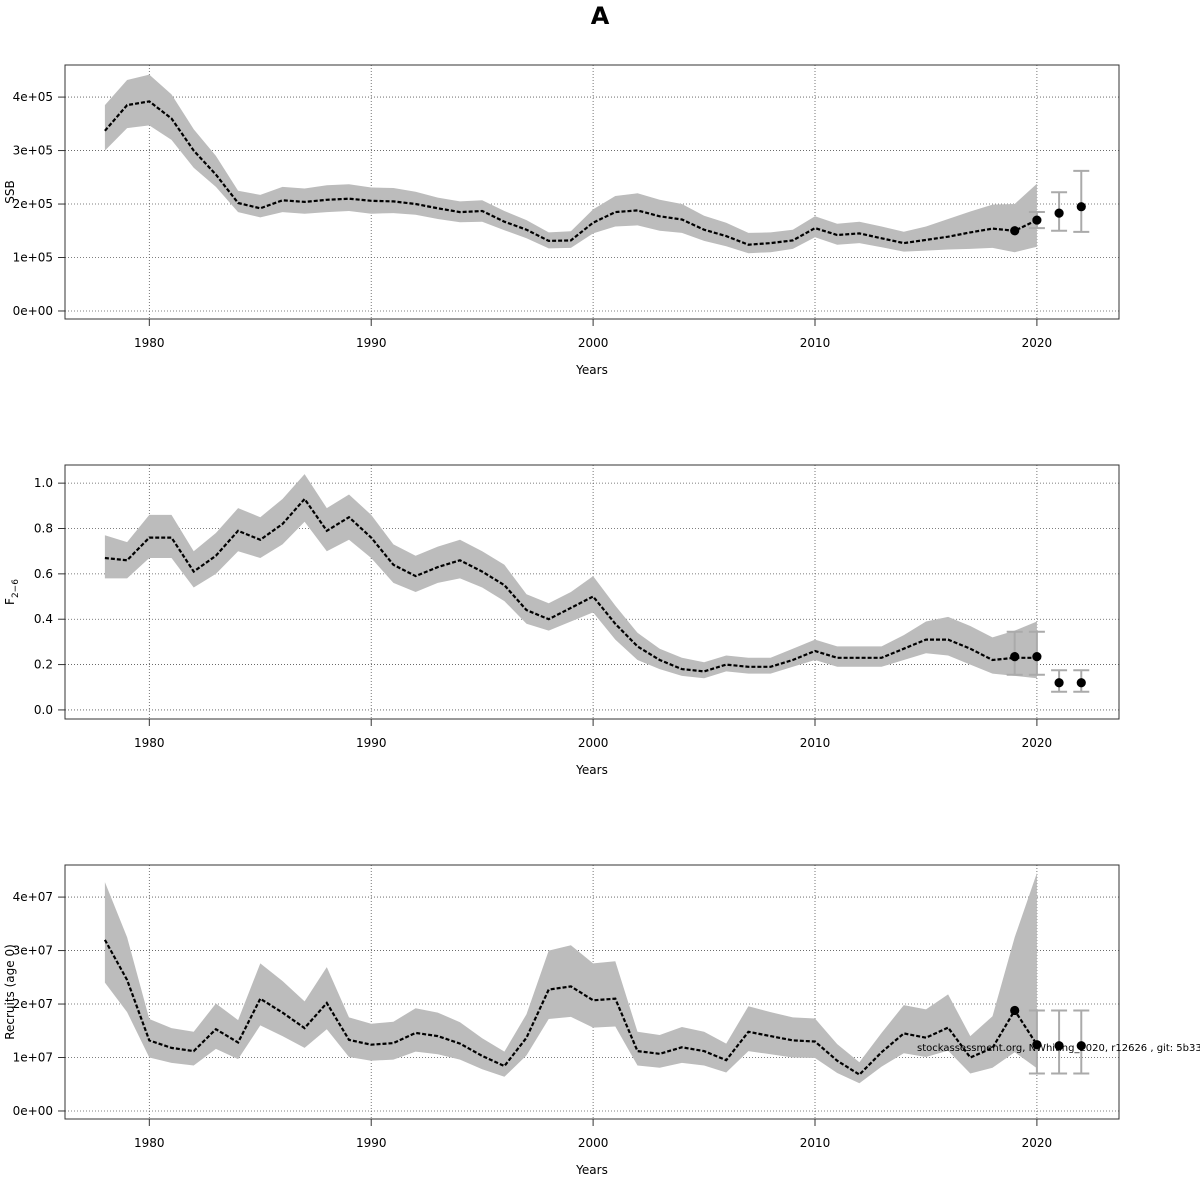  Describe the element at coordinates (149, 743) in the screenshot. I see `fishing-mortality-x-tick-label: 1980` at that location.